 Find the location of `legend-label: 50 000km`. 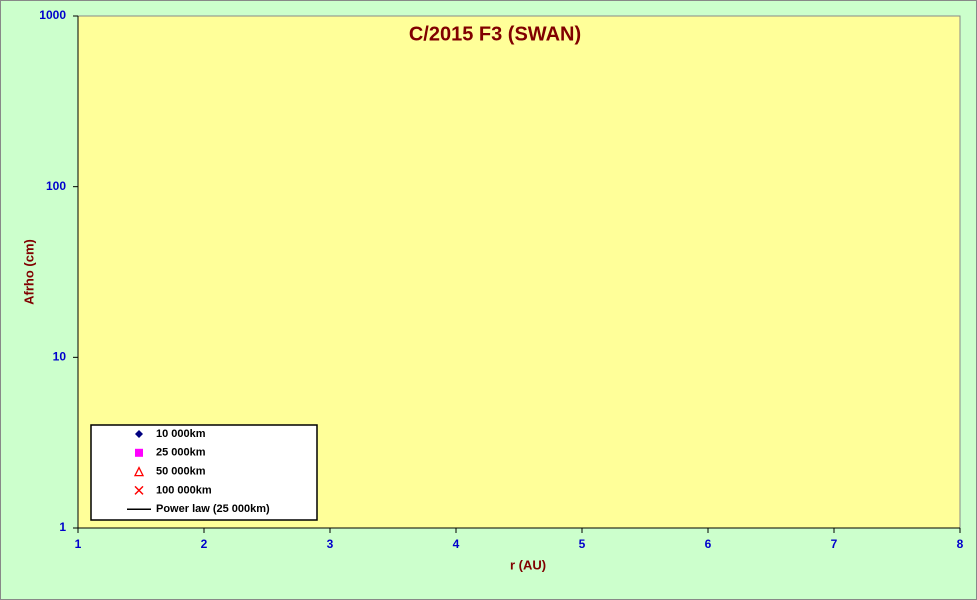

legend-label: 50 000km is located at coordinates (181, 472).